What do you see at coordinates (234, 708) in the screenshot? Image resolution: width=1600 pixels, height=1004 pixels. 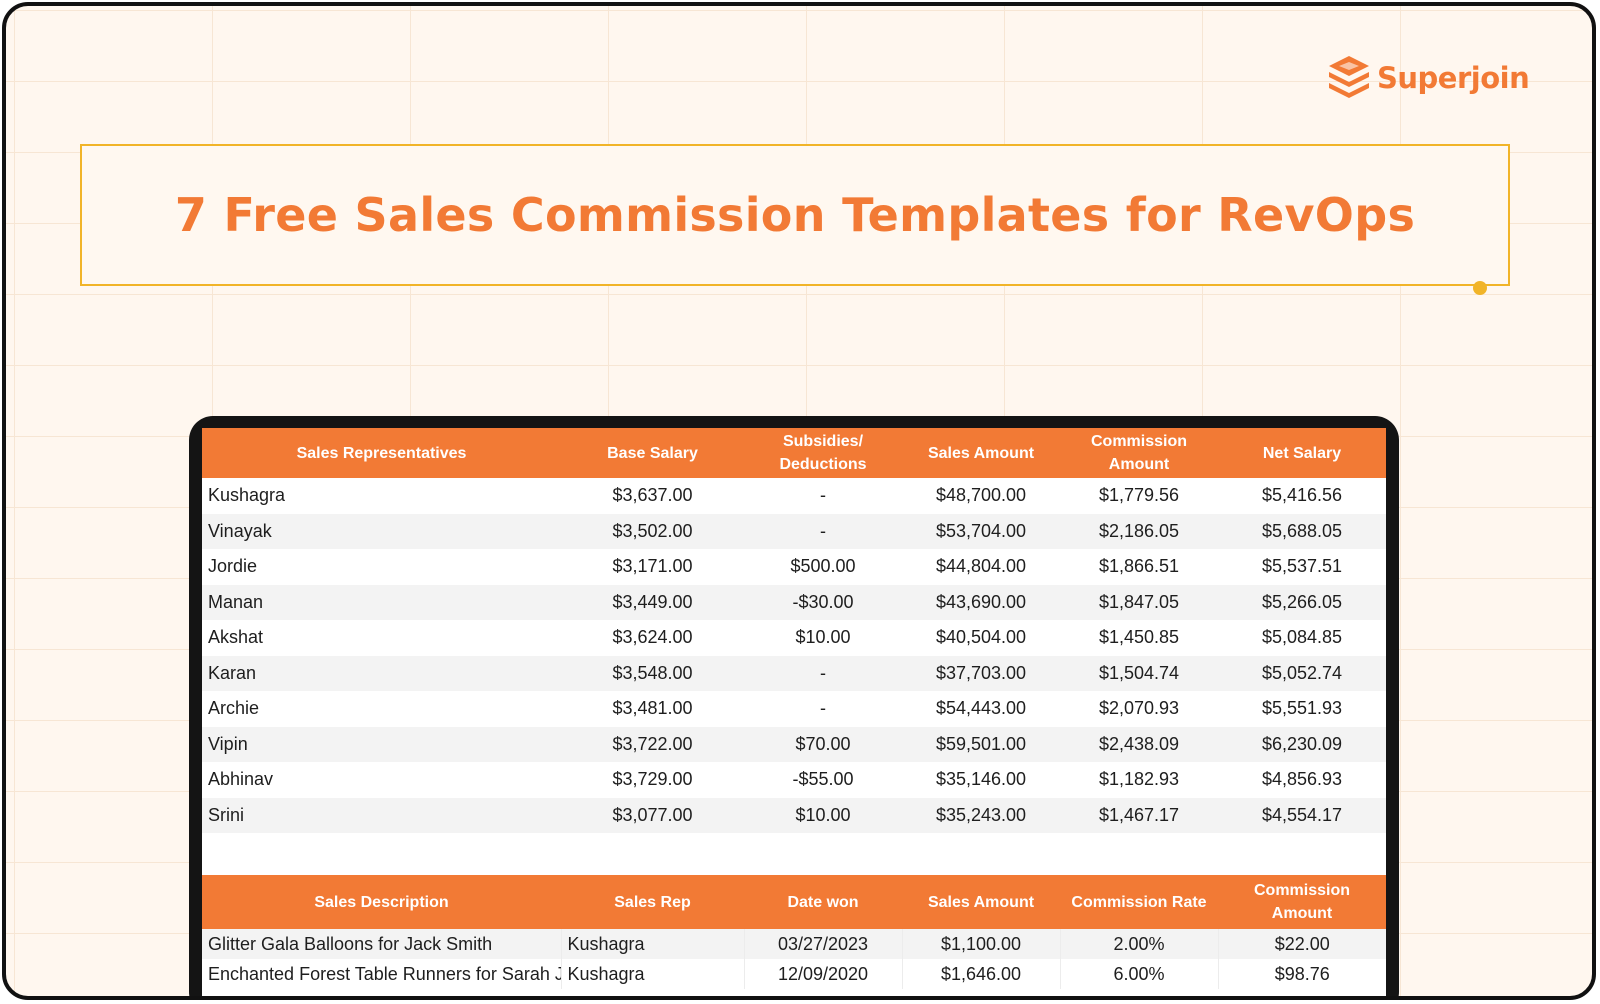 I see `cell-rep: Archie` at bounding box center [234, 708].